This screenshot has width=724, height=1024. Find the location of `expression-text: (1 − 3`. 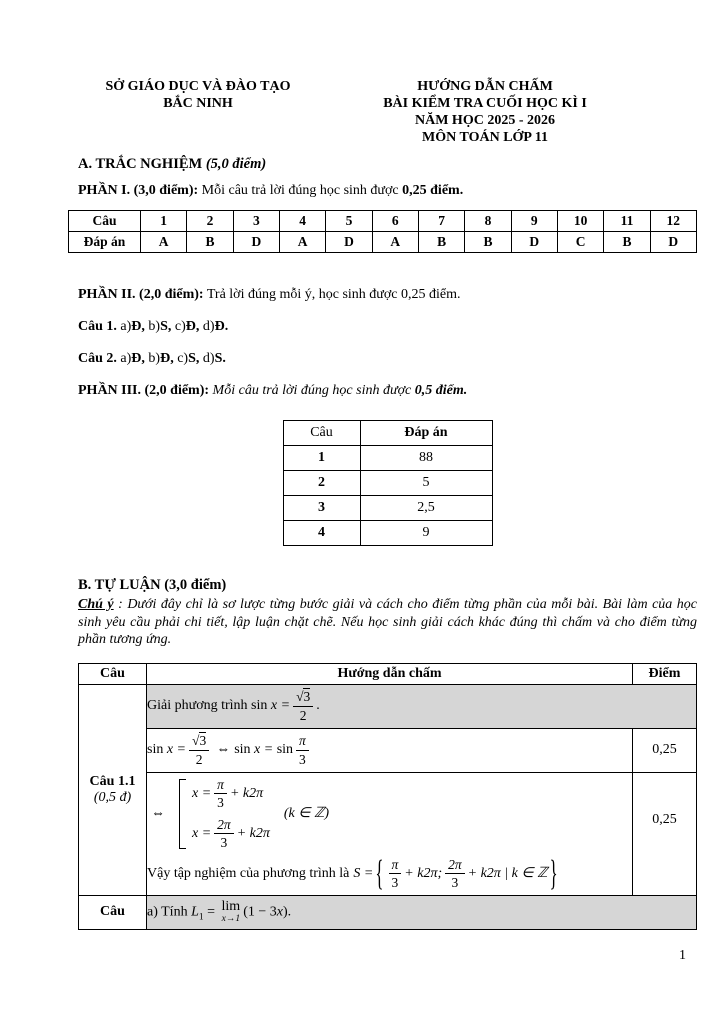

expression-text: (1 − 3 is located at coordinates (260, 912).